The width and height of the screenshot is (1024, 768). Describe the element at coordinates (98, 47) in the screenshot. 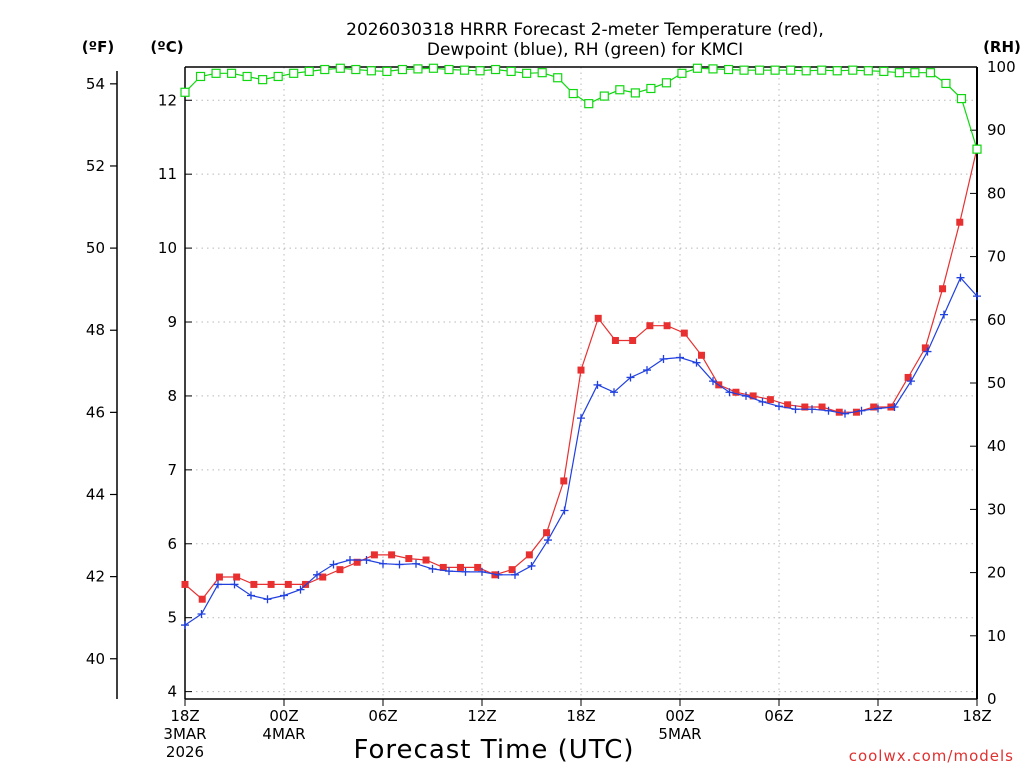

I see `fahrenheit-unit-label: (ºF)` at that location.